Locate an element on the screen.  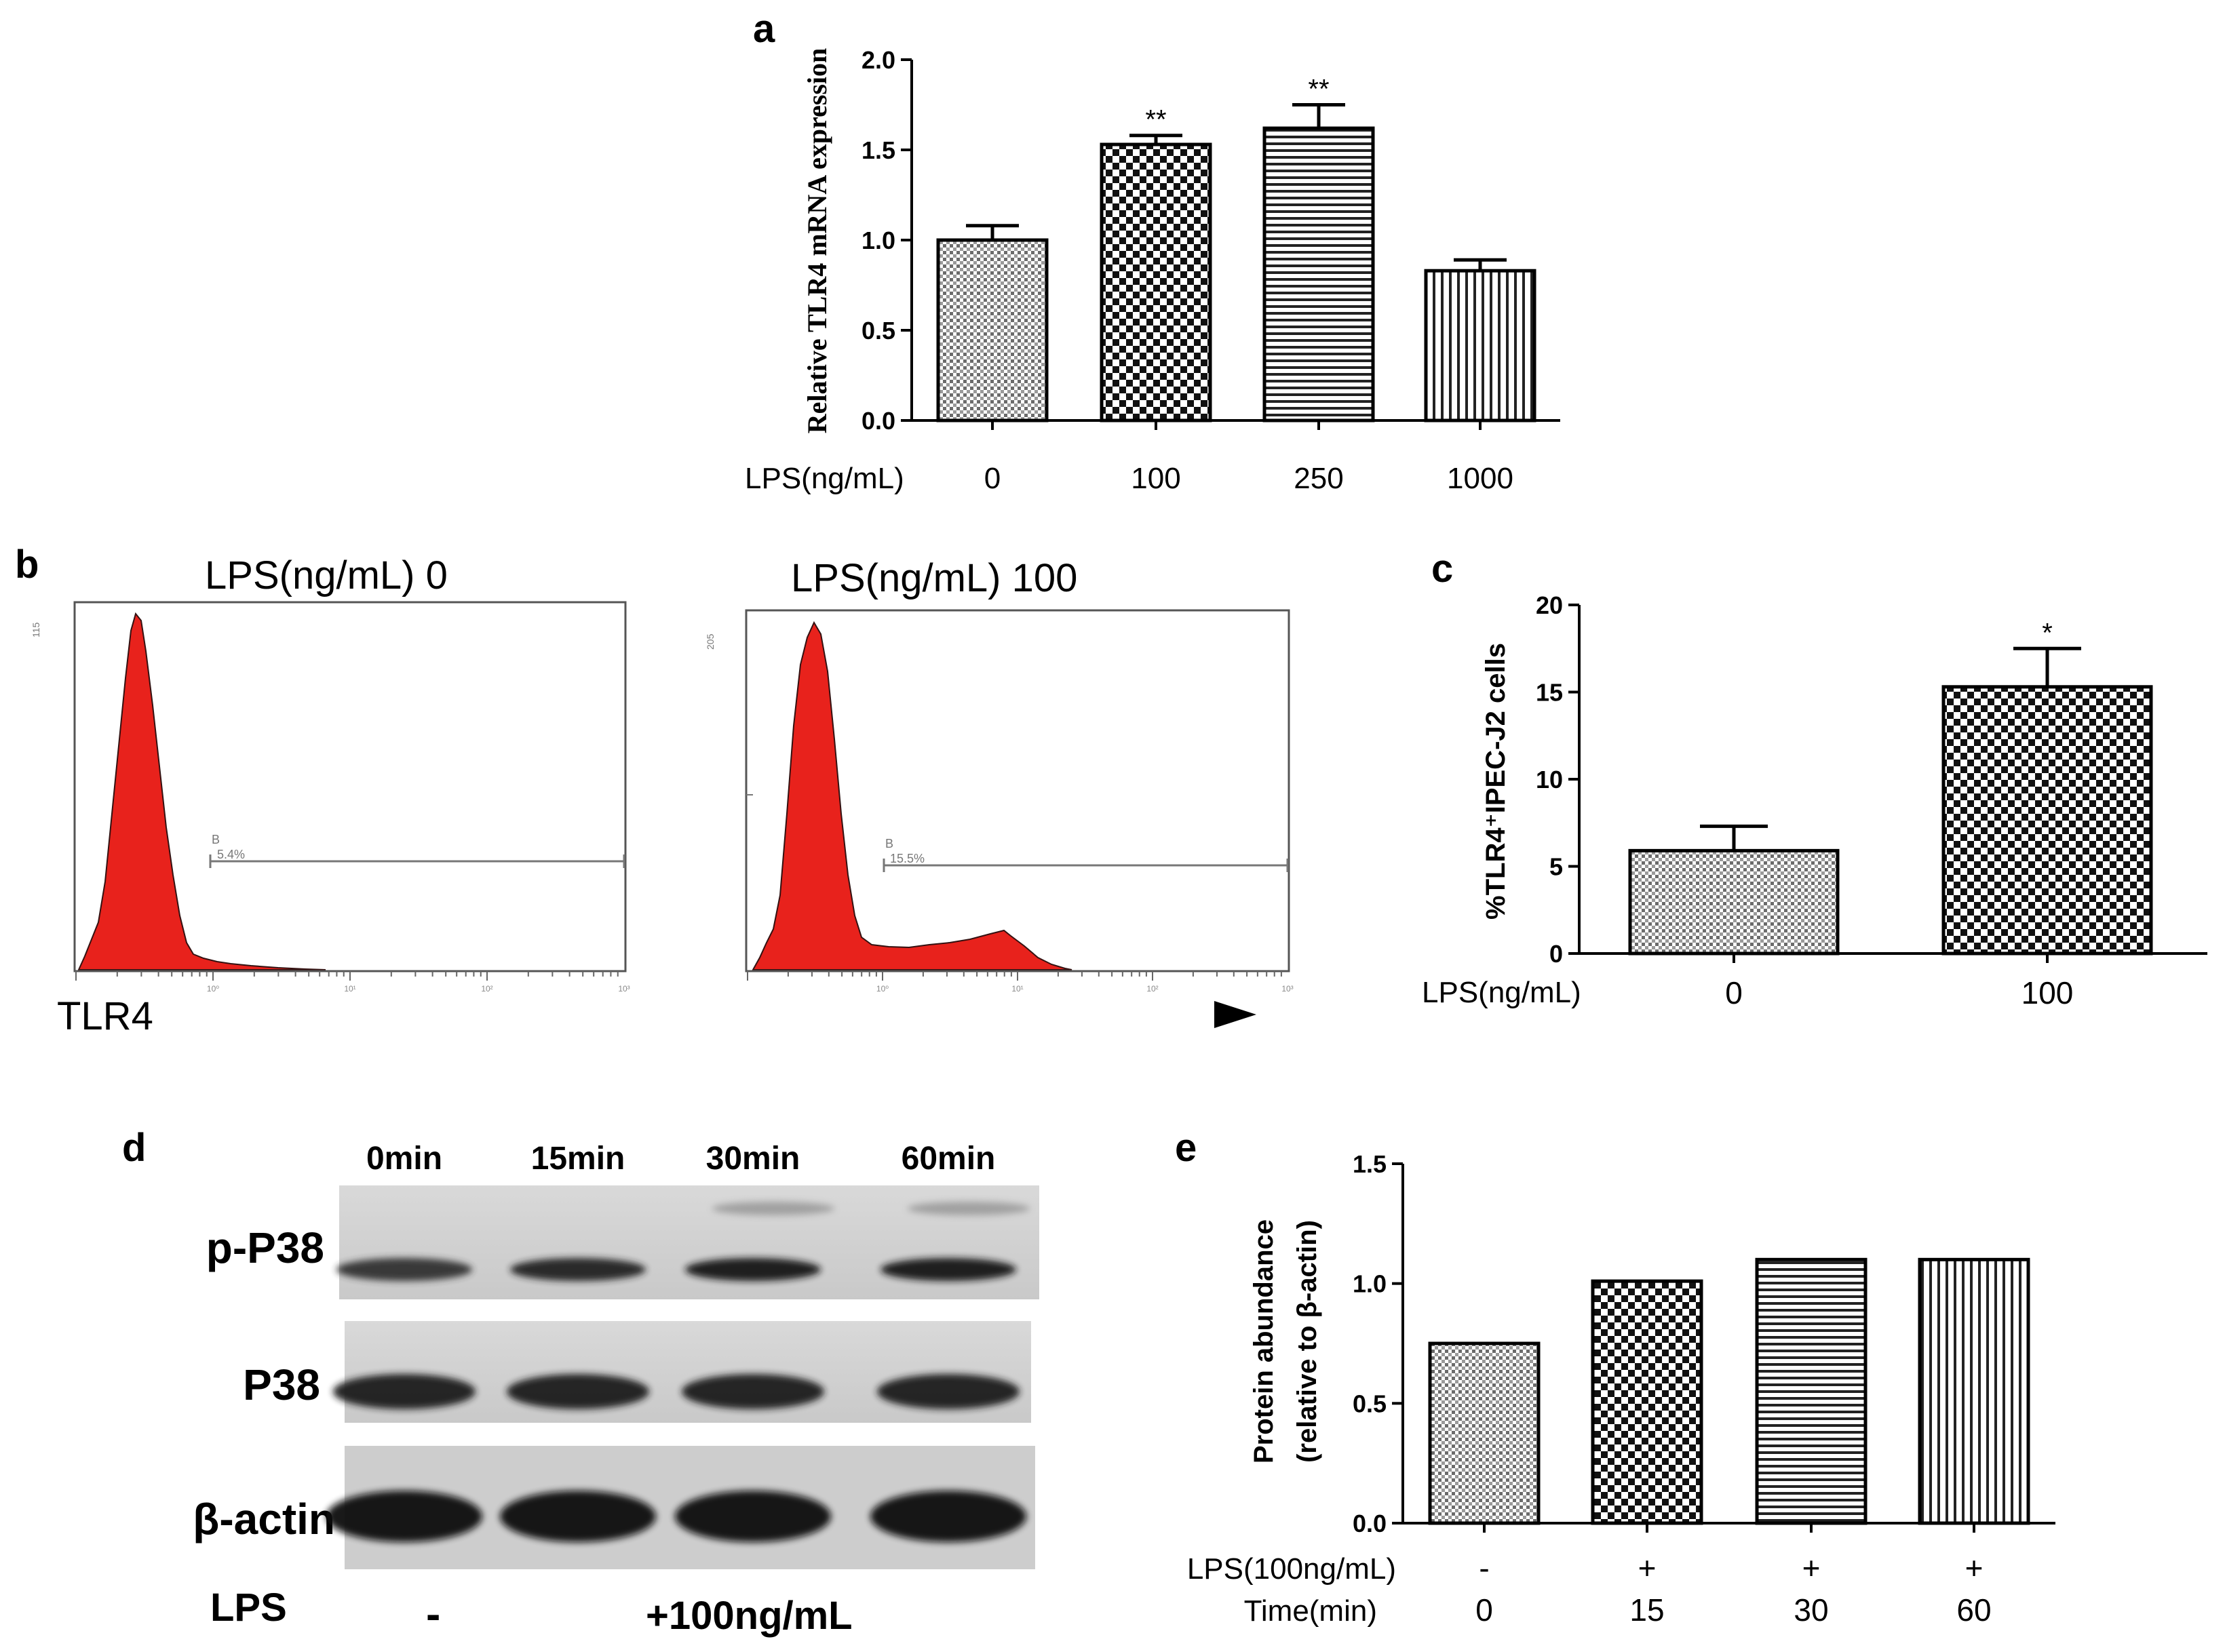
panel-c-bars: * is located at coordinates (1890, 787).